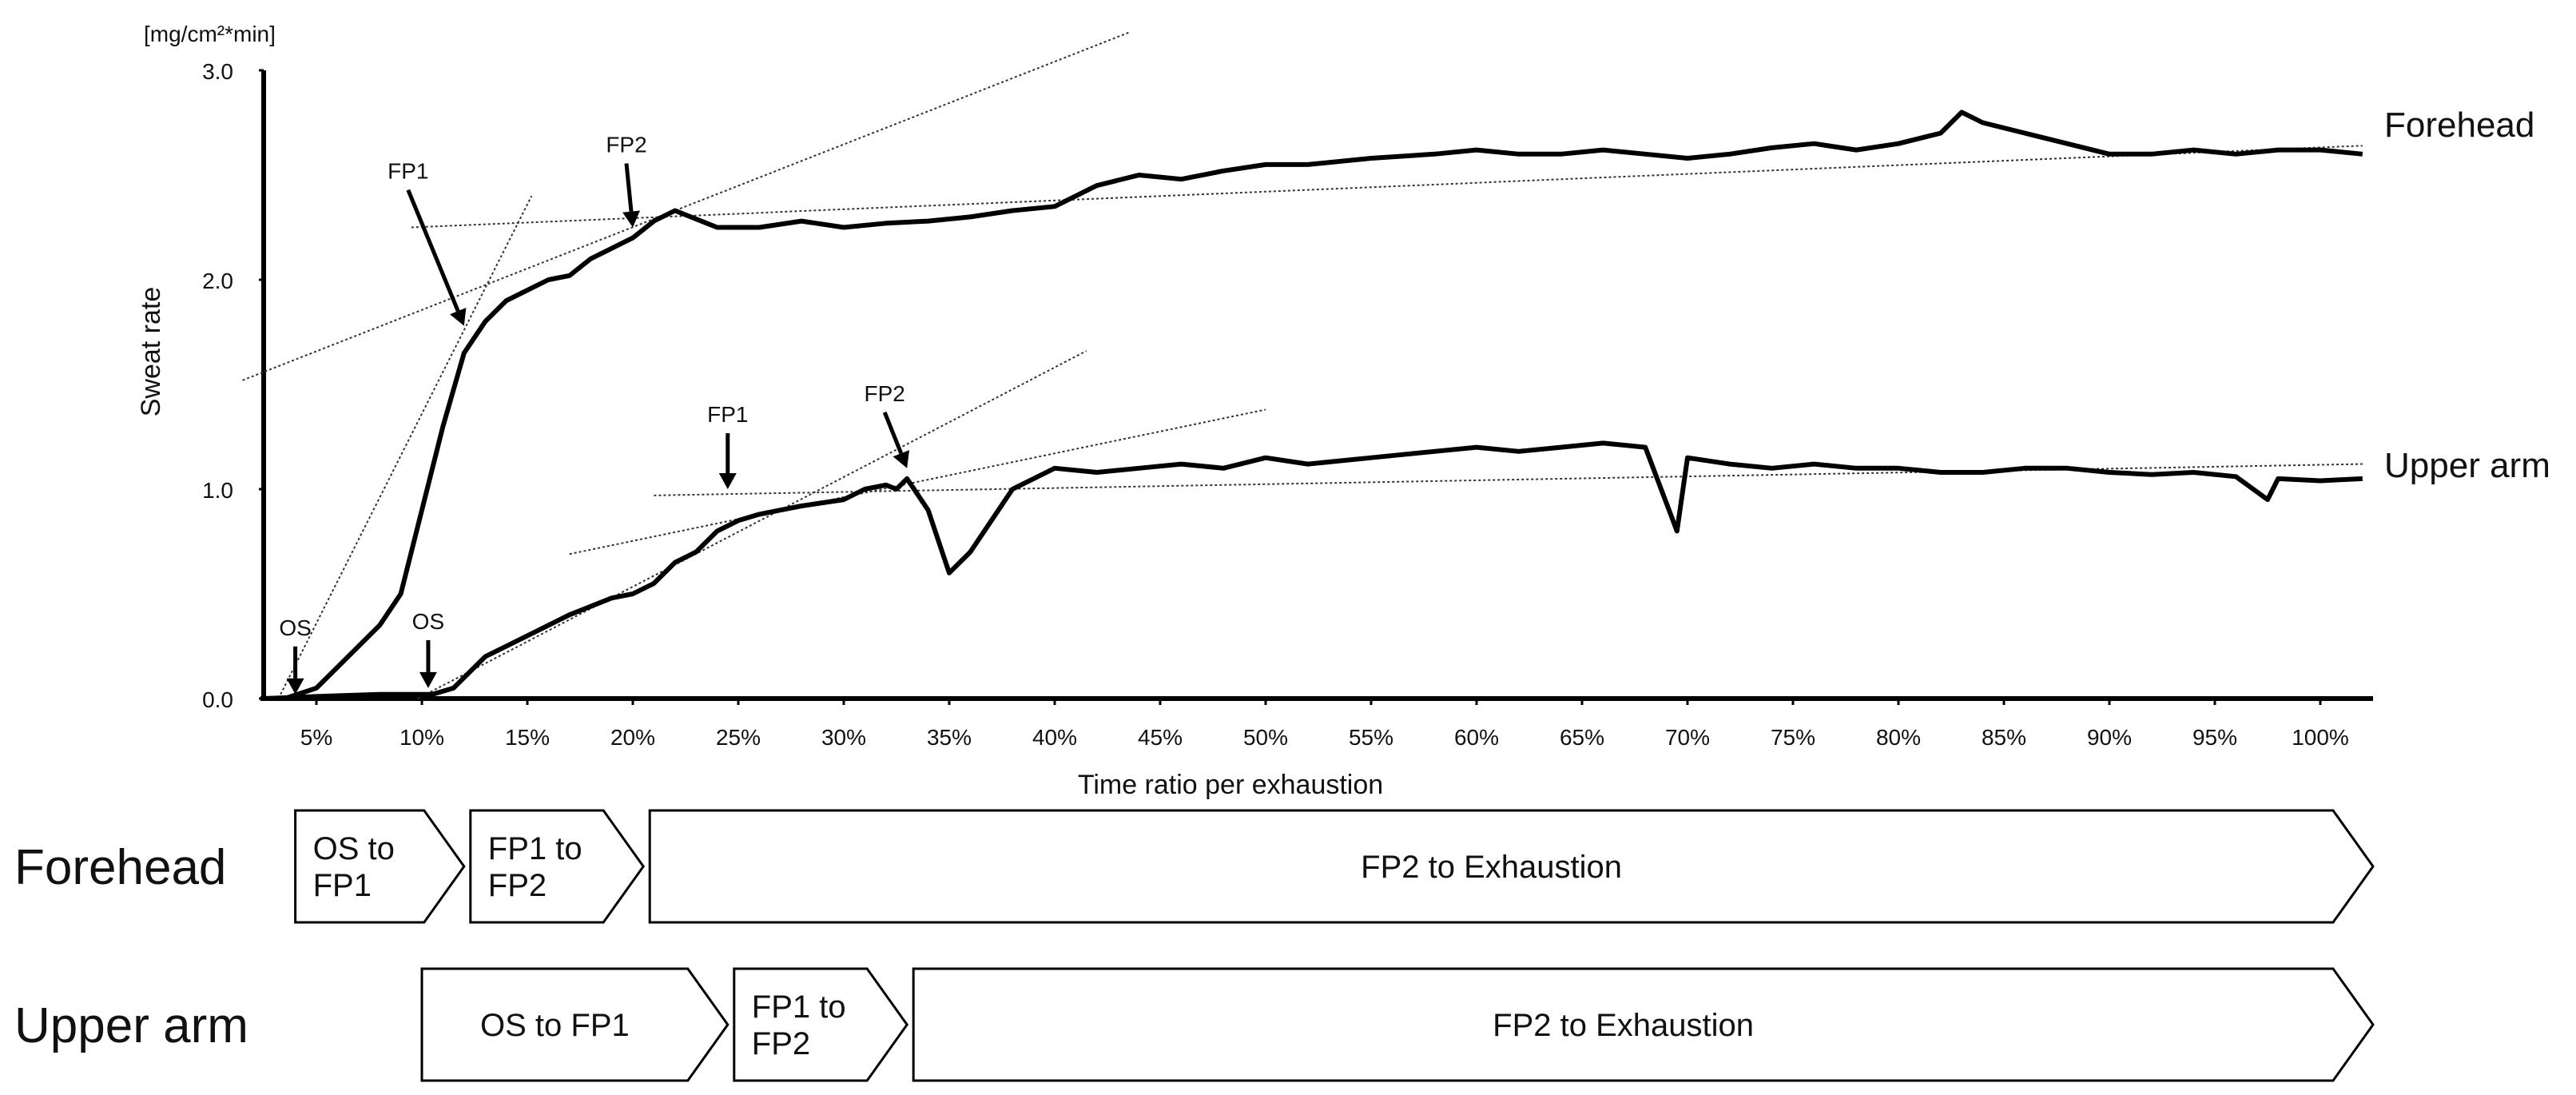  Describe the element at coordinates (233, 385) in the screenshot. I see `y-ticks: 0.0 1.0 2.0 3.0` at that location.